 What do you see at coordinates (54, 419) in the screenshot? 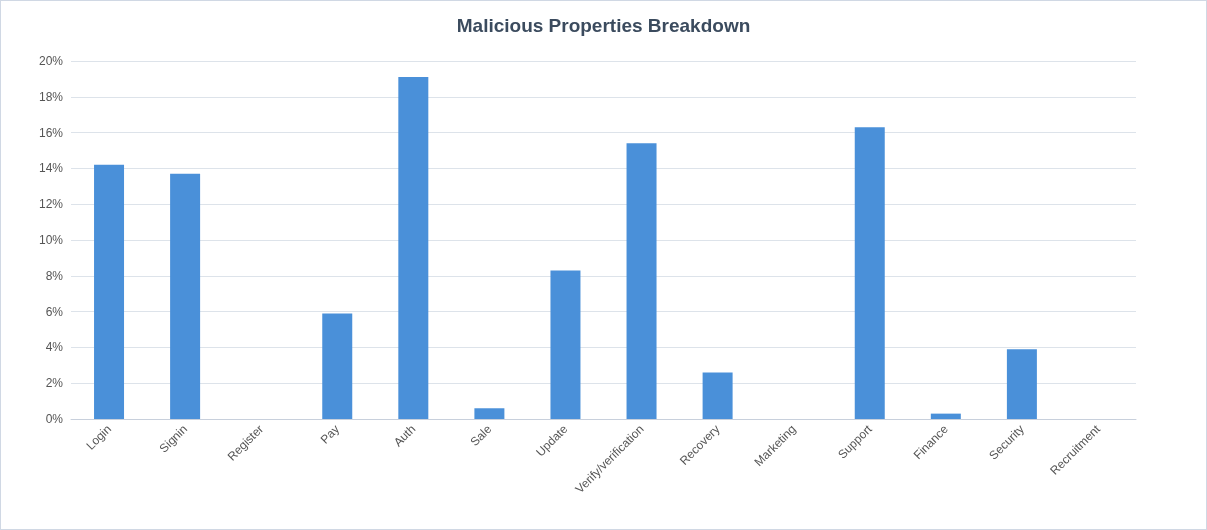
I see `y-tick-label: 0%` at bounding box center [54, 419].